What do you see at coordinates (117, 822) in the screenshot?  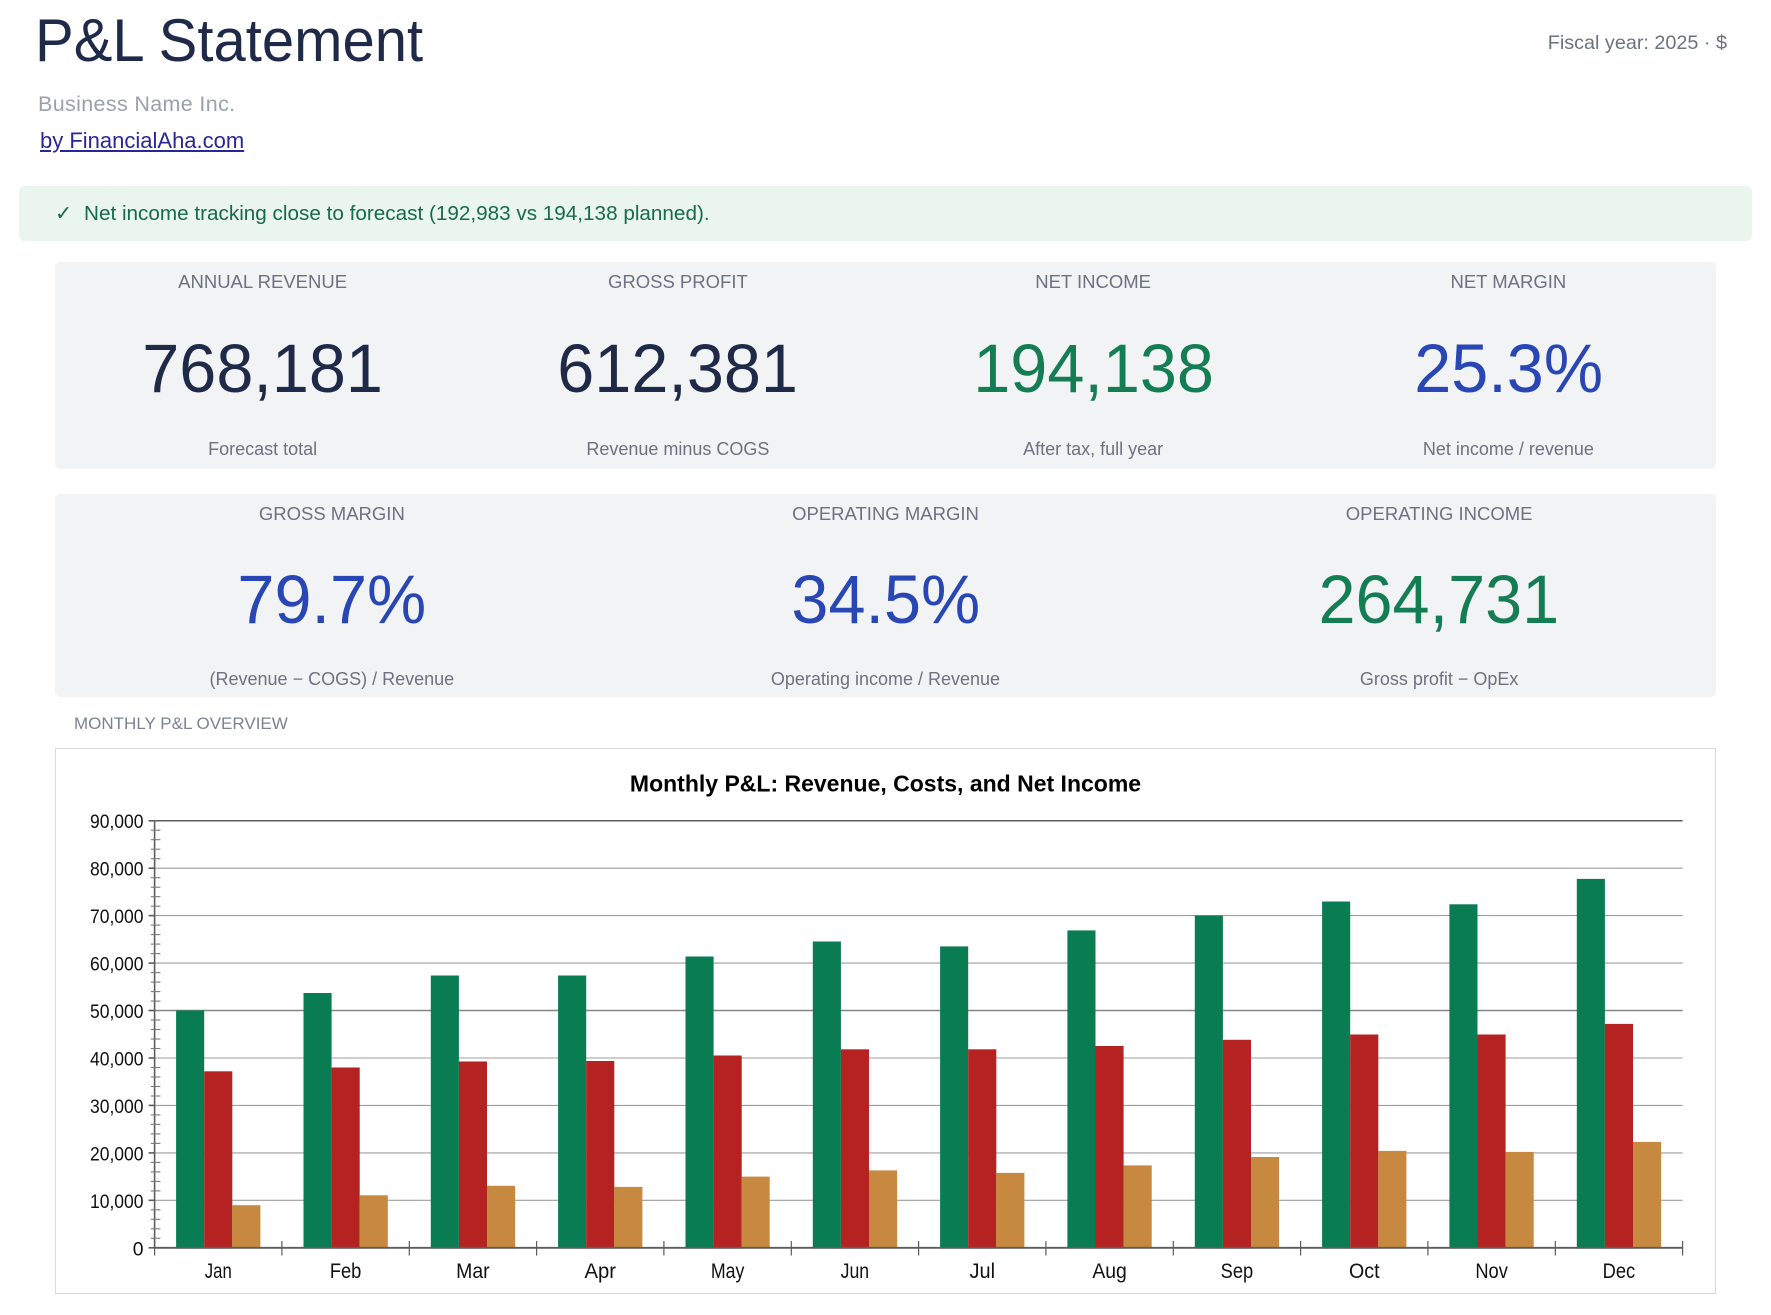 I see `svg-text: 90,000` at bounding box center [117, 822].